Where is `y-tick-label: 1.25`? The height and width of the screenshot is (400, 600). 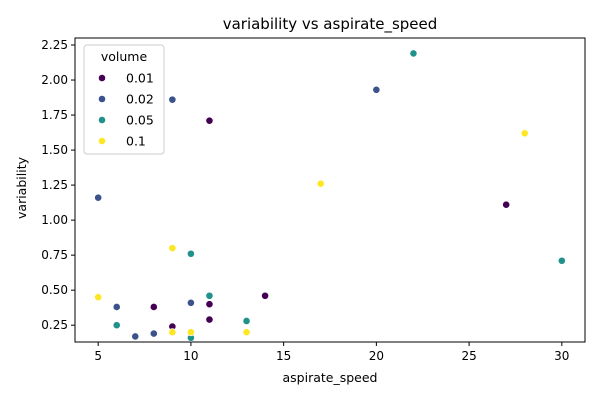
y-tick-label: 1.25 is located at coordinates (54, 185).